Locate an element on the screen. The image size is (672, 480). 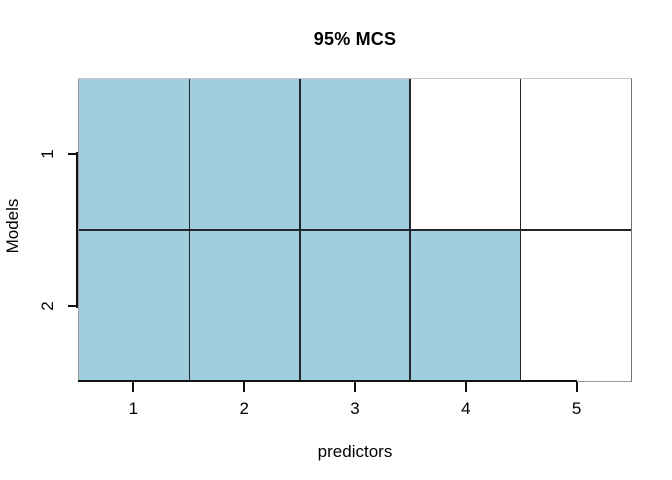
x-tick-label-2: 2 is located at coordinates (244, 408).